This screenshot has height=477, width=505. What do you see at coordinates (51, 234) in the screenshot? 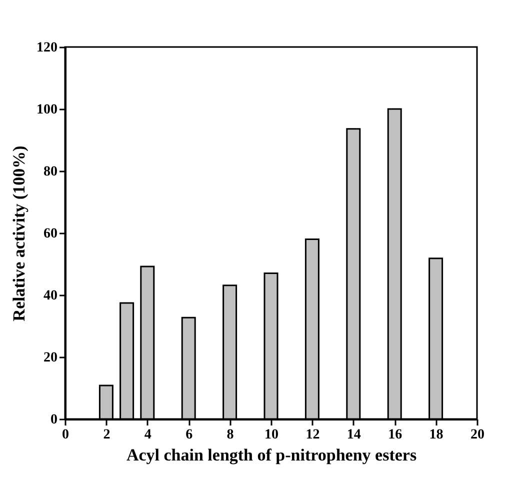
I see `y-tick-label: 60` at bounding box center [51, 234].